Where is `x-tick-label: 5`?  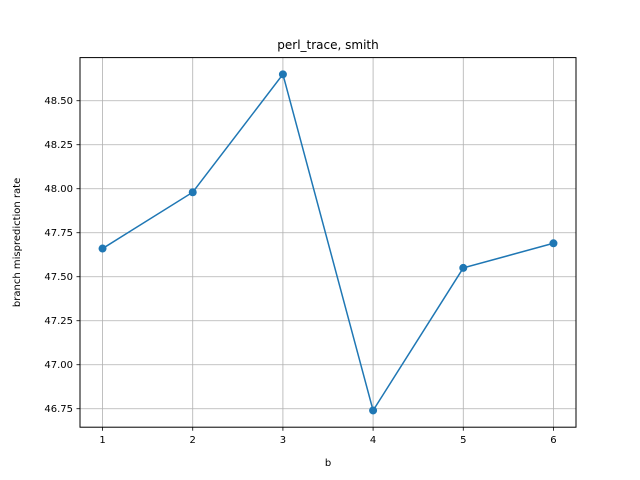
x-tick-label: 5 is located at coordinates (463, 440).